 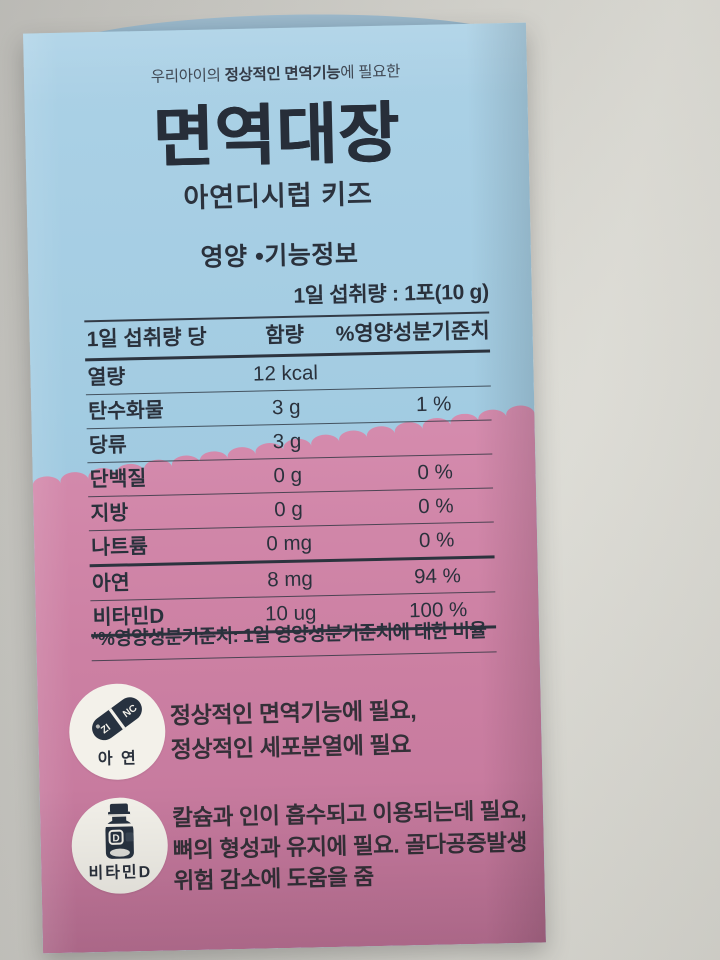 I want to click on nutrient-name: 나트륨, so click(x=120, y=547).